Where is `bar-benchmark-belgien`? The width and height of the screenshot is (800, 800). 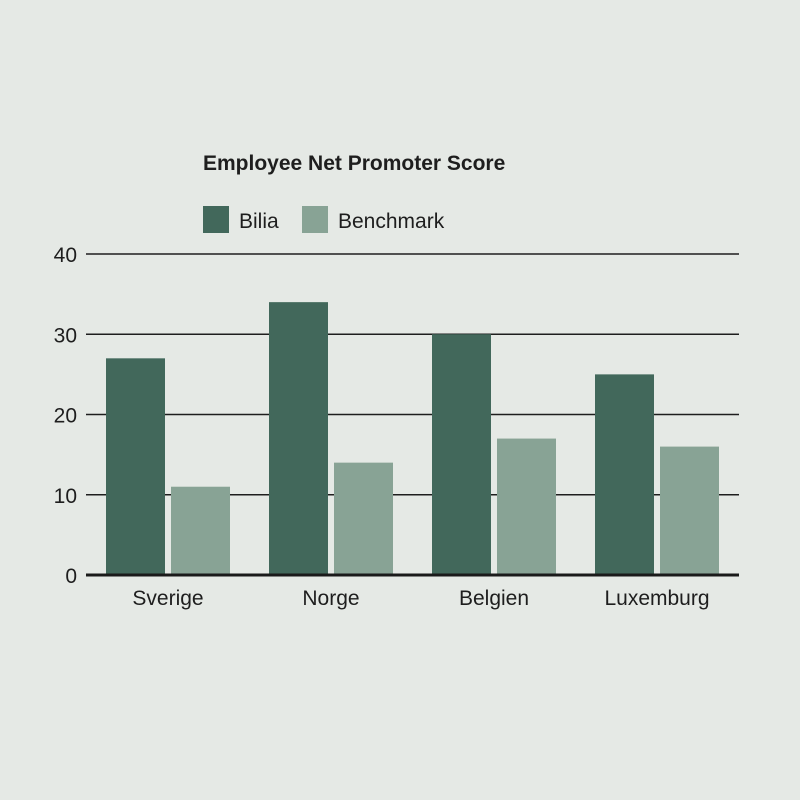 bar-benchmark-belgien is located at coordinates (526, 506).